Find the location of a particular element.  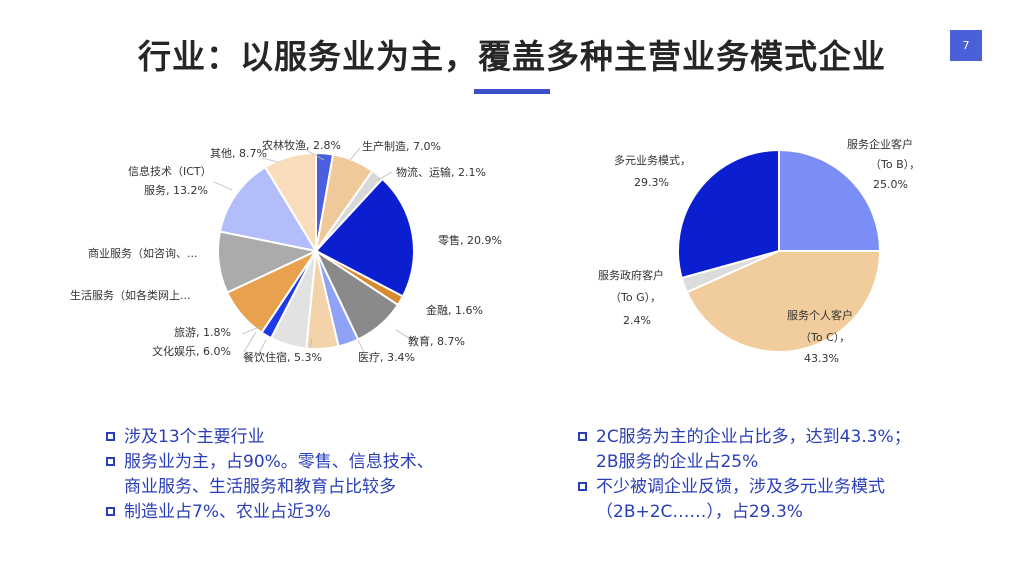

label-other: 其他, 8.7% is located at coordinates (238, 153).